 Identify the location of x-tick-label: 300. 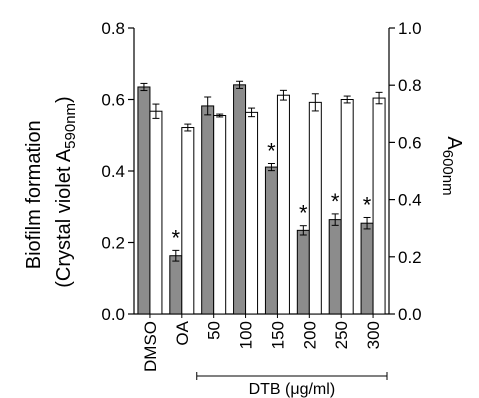
(373, 335).